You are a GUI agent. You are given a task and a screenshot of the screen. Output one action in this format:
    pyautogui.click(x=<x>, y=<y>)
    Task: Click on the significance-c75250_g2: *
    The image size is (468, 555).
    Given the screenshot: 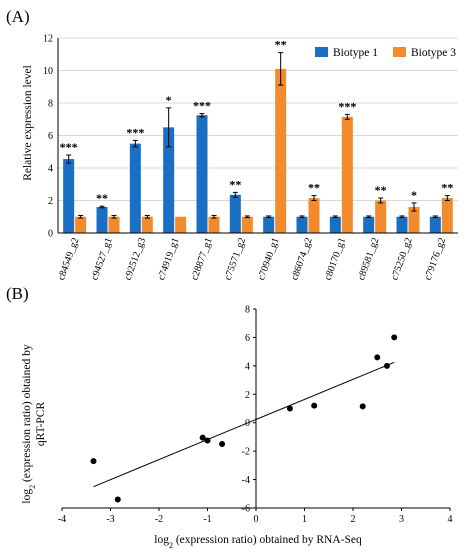 What is the action you would take?
    pyautogui.click(x=414, y=195)
    